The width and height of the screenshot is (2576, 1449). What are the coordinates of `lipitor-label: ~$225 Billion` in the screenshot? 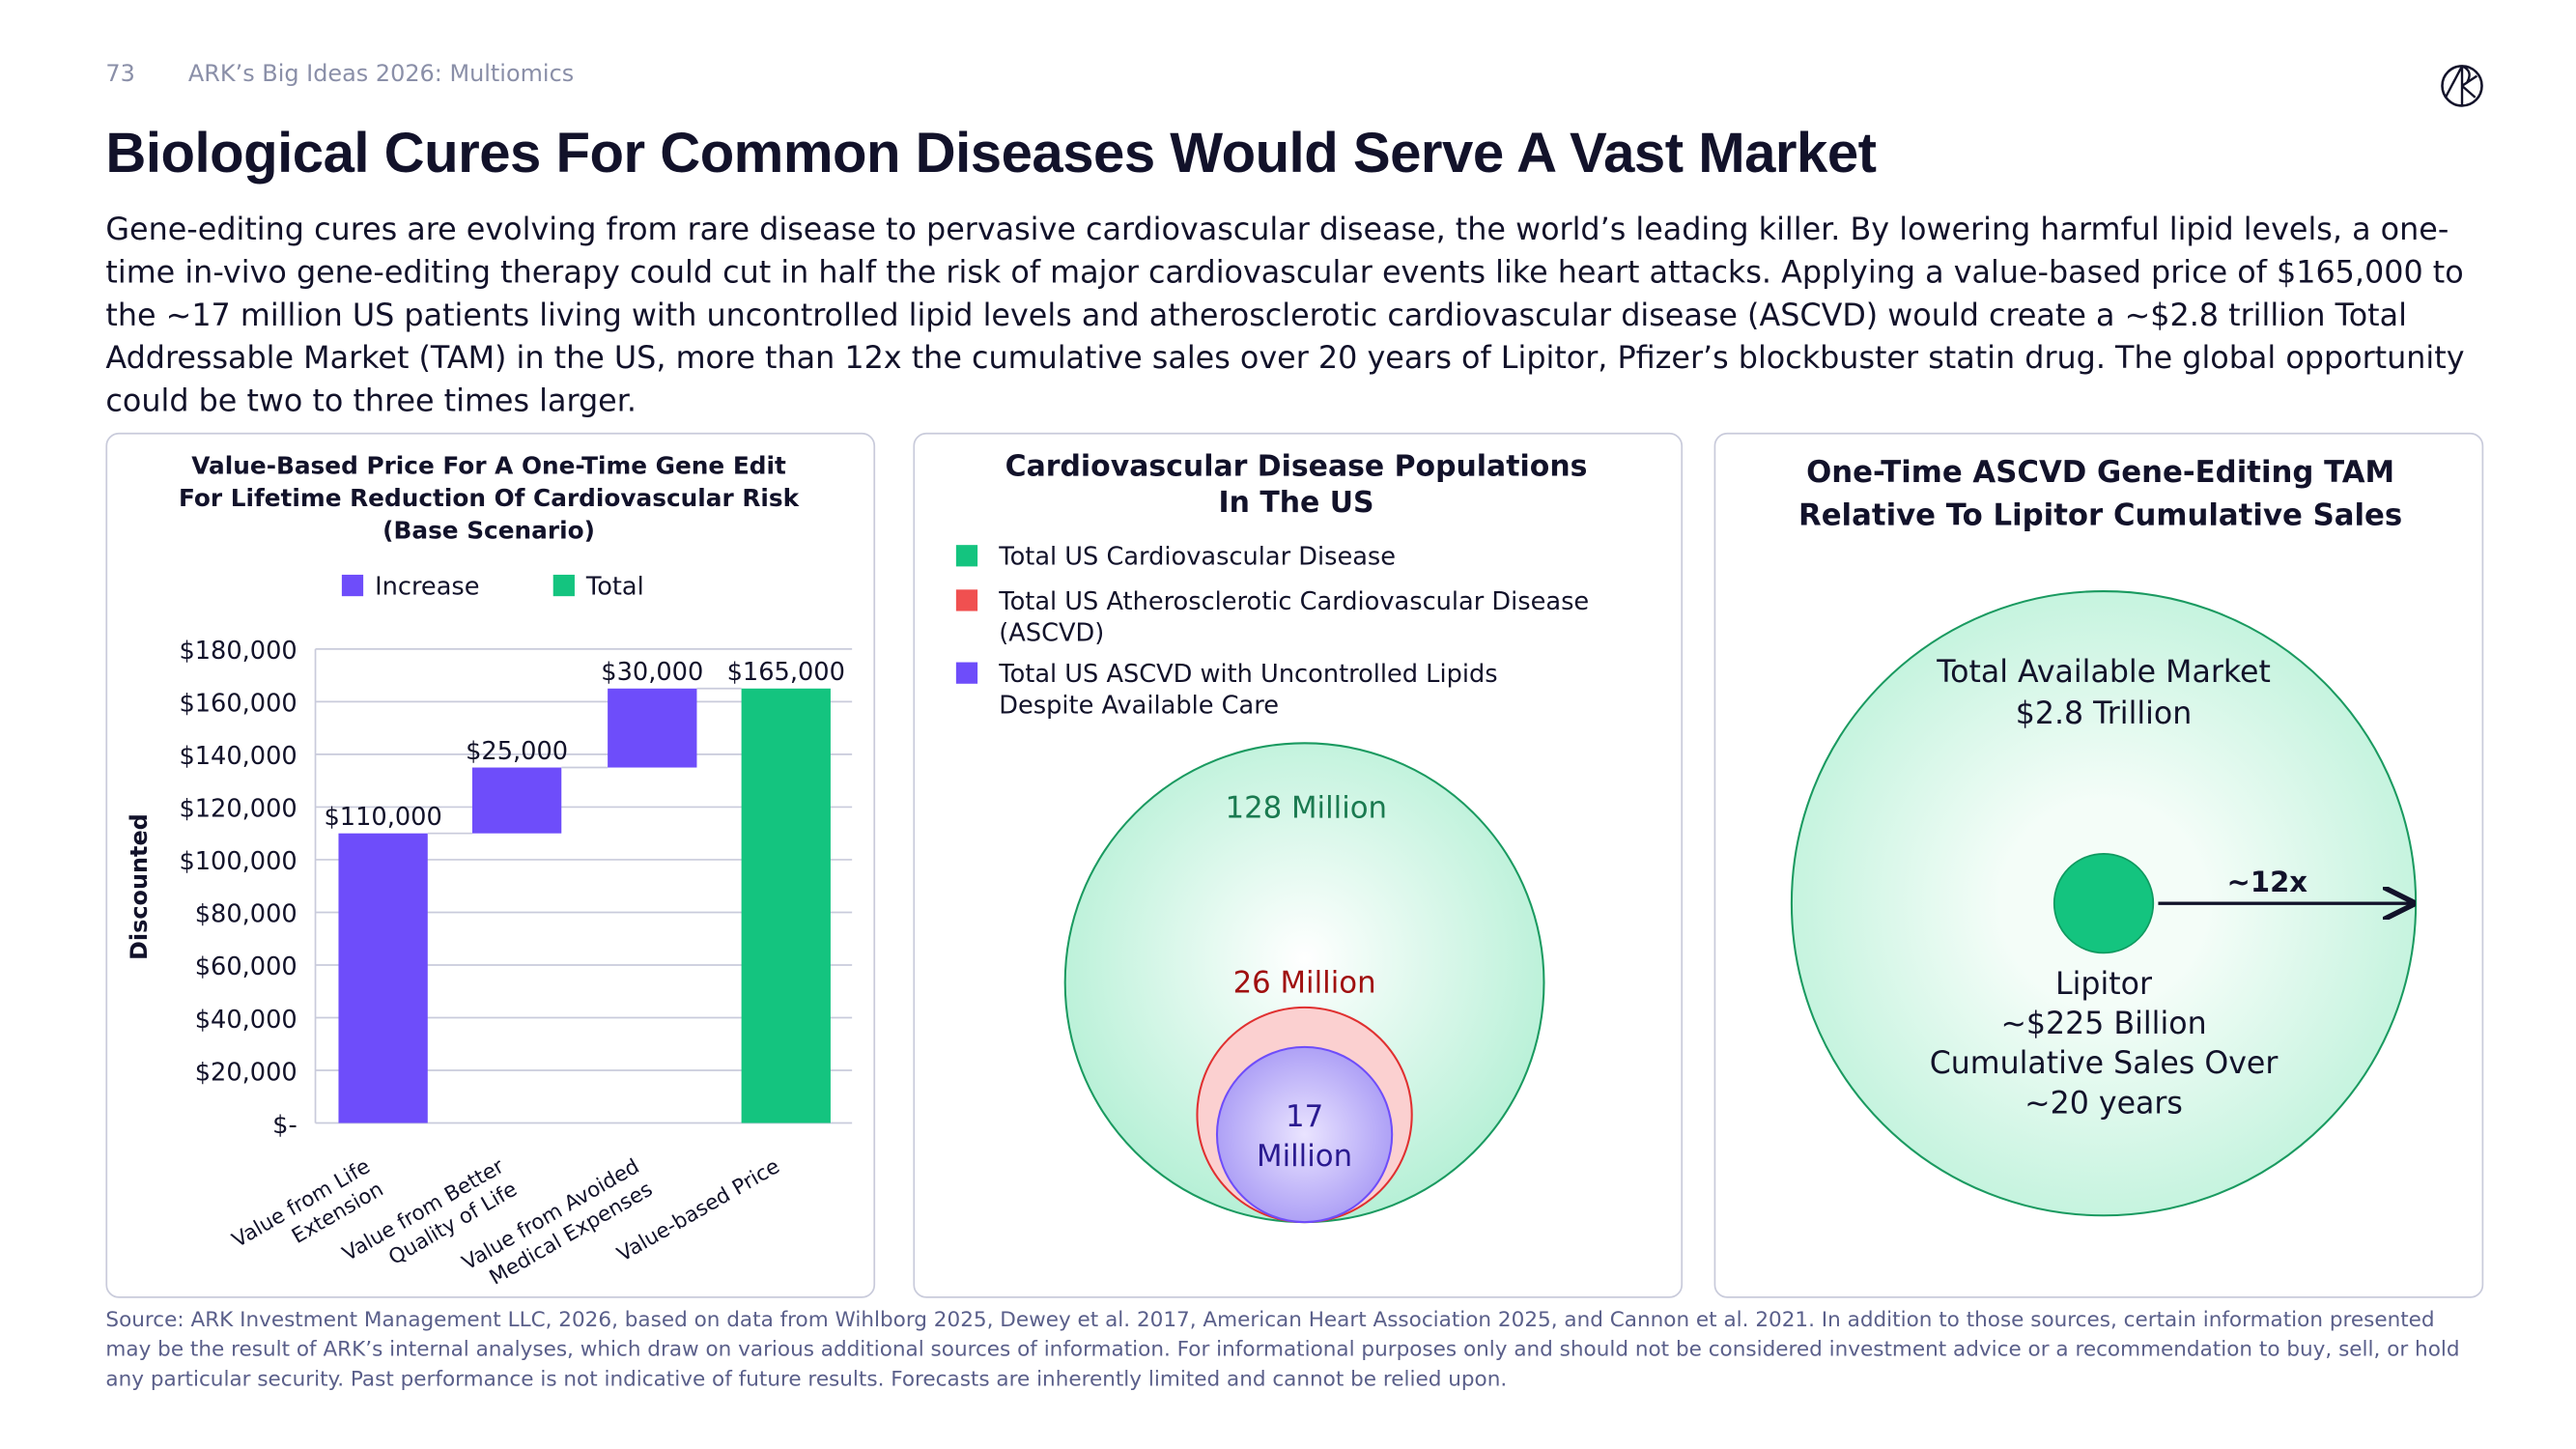 It's located at (2103, 1024).